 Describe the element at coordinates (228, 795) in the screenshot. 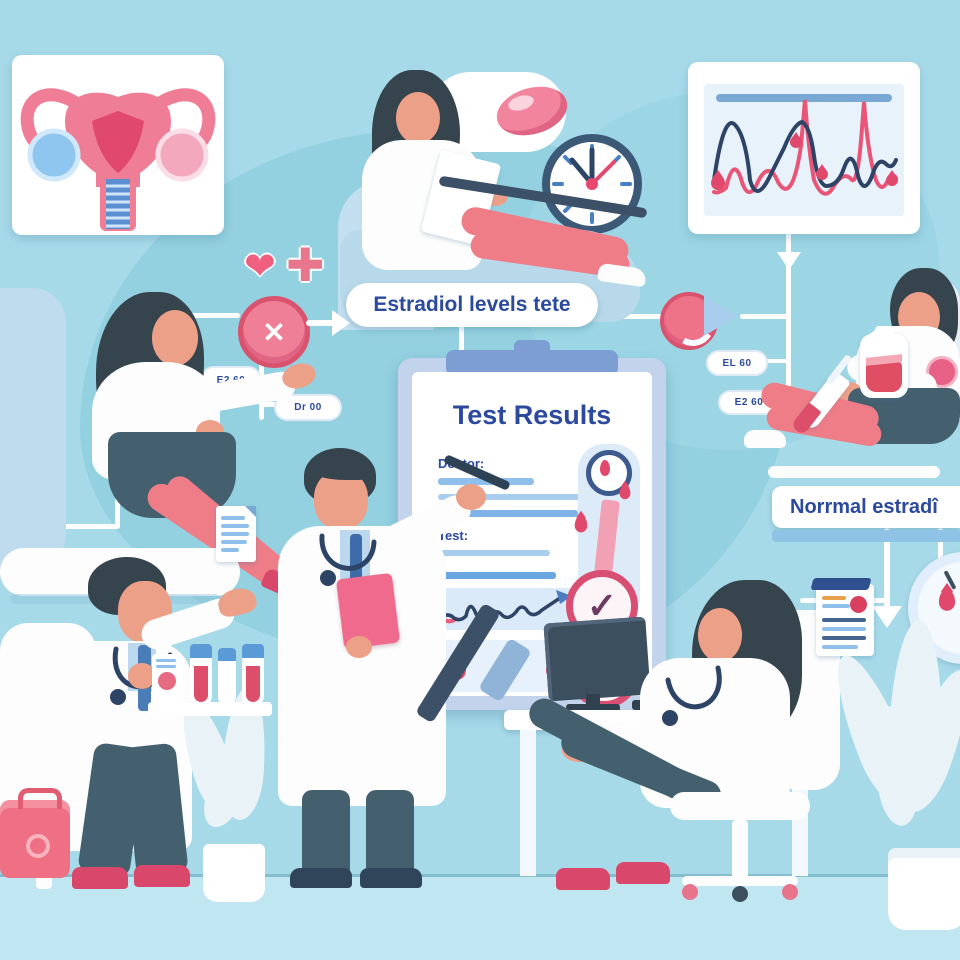

I see `plant-left` at that location.